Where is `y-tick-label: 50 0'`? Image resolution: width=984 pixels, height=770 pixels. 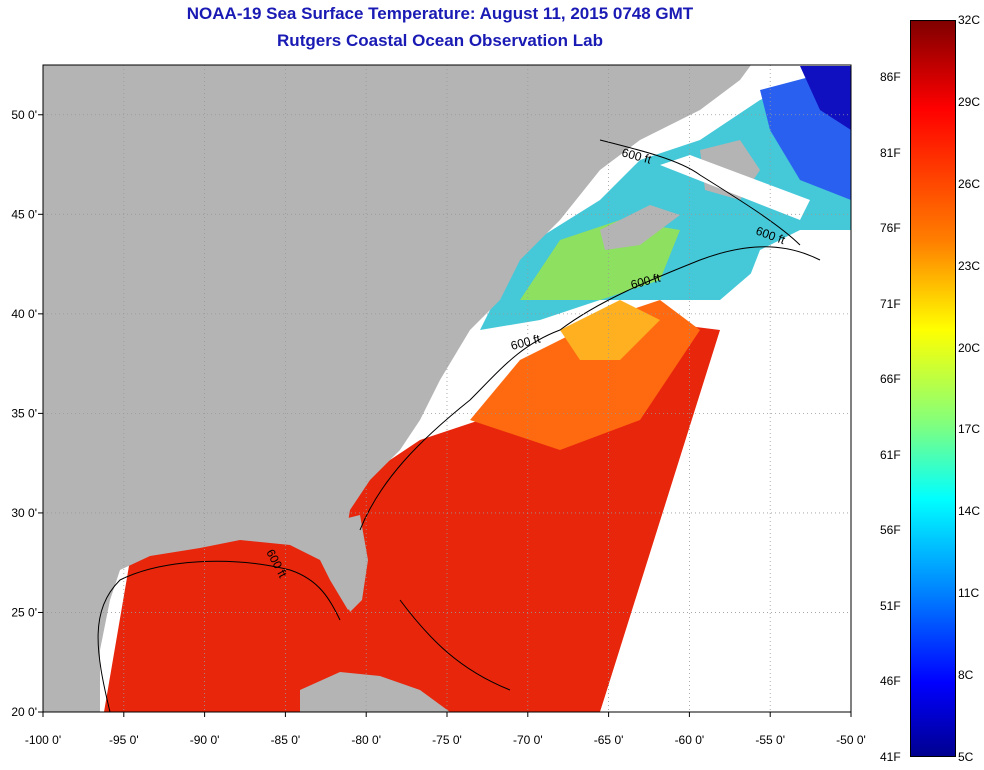 y-tick-label: 50 0' is located at coordinates (24, 115).